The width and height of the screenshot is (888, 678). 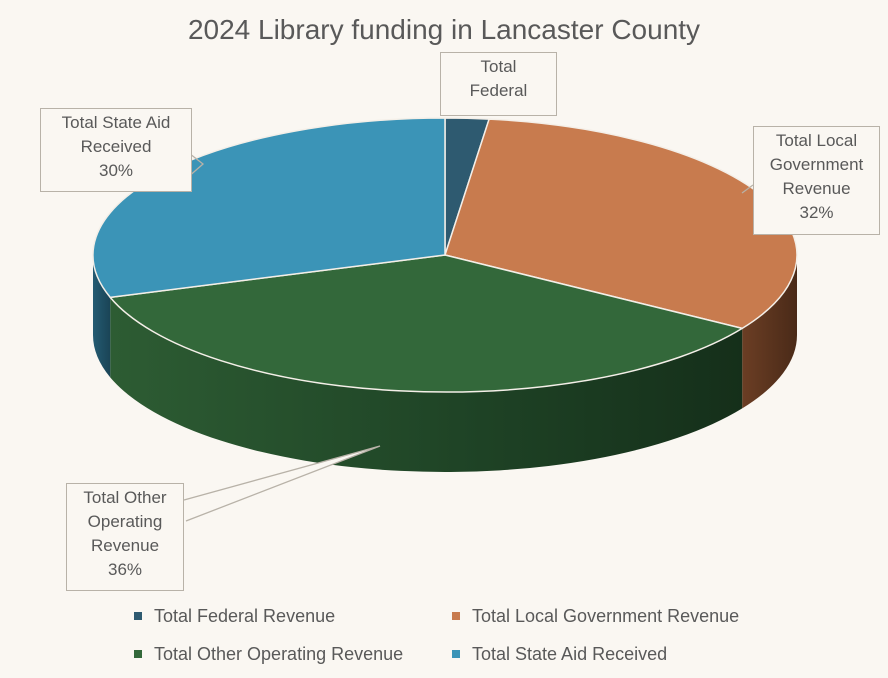 I want to click on legend-item-state-aid: Total State Aid Received, so click(x=559, y=654).